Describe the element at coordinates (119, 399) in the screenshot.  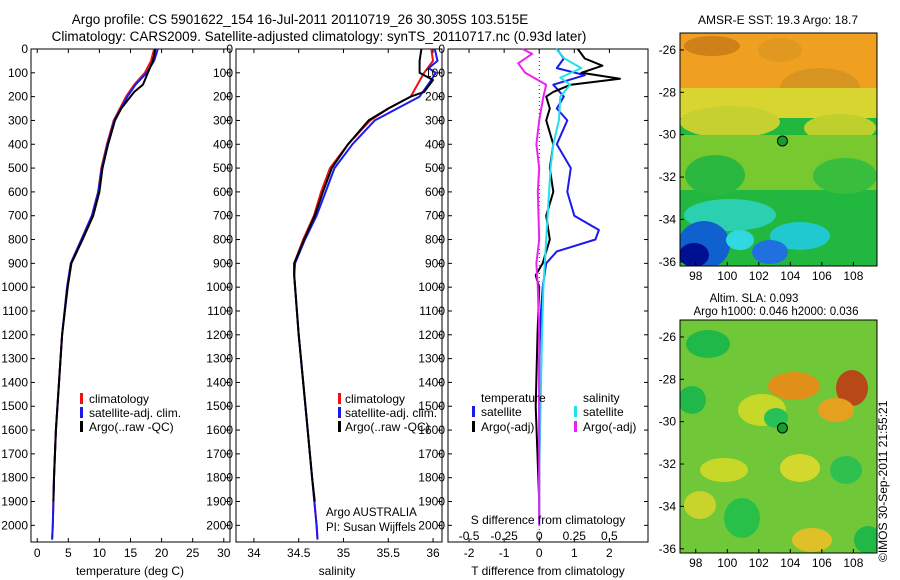
I see `legend-climatology-label: climatology` at that location.